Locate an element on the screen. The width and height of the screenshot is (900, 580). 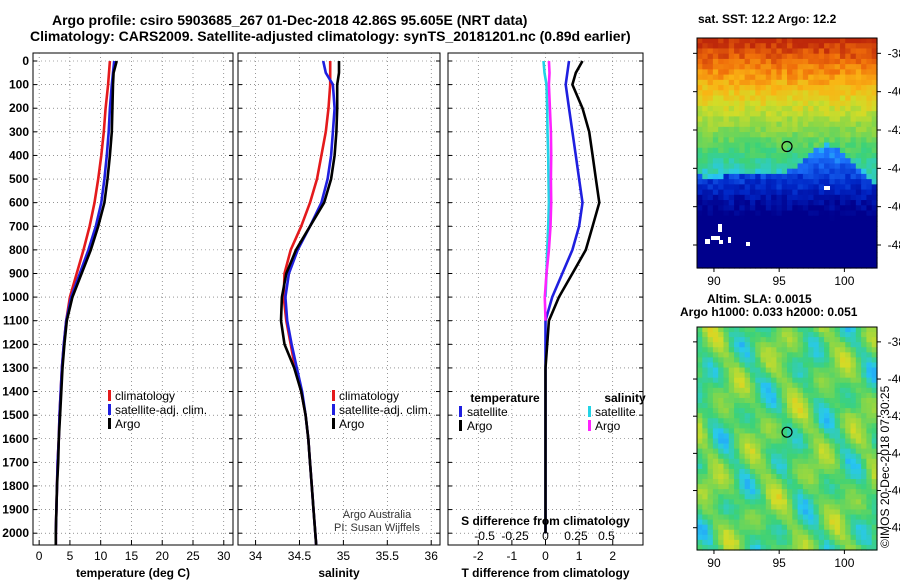
map-ytick-label: -46 is located at coordinates (894, 207).